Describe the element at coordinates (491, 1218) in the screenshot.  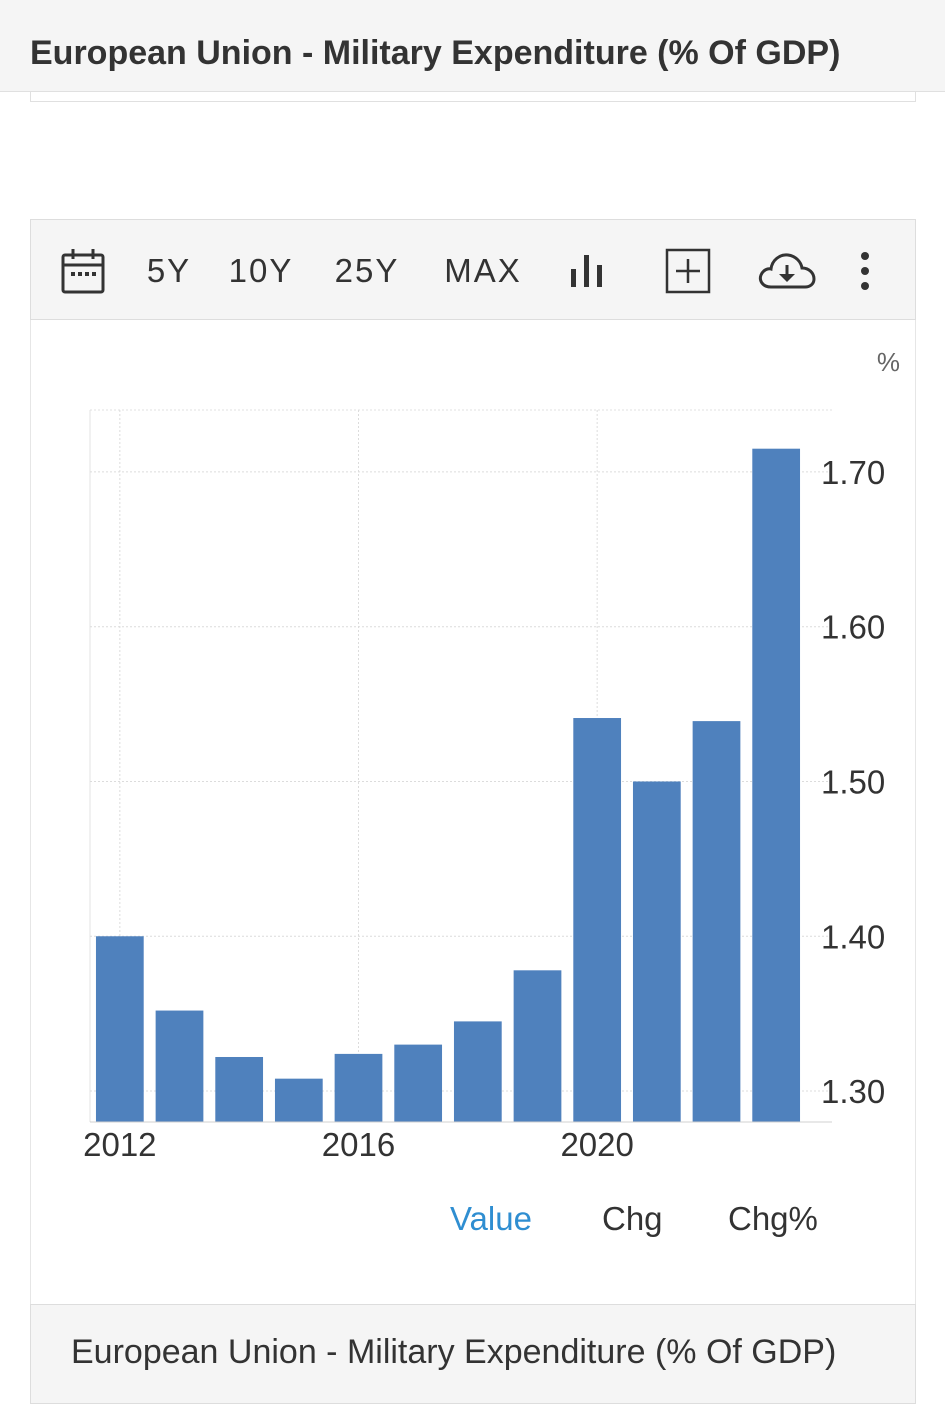
I see `tab-value: Value` at that location.